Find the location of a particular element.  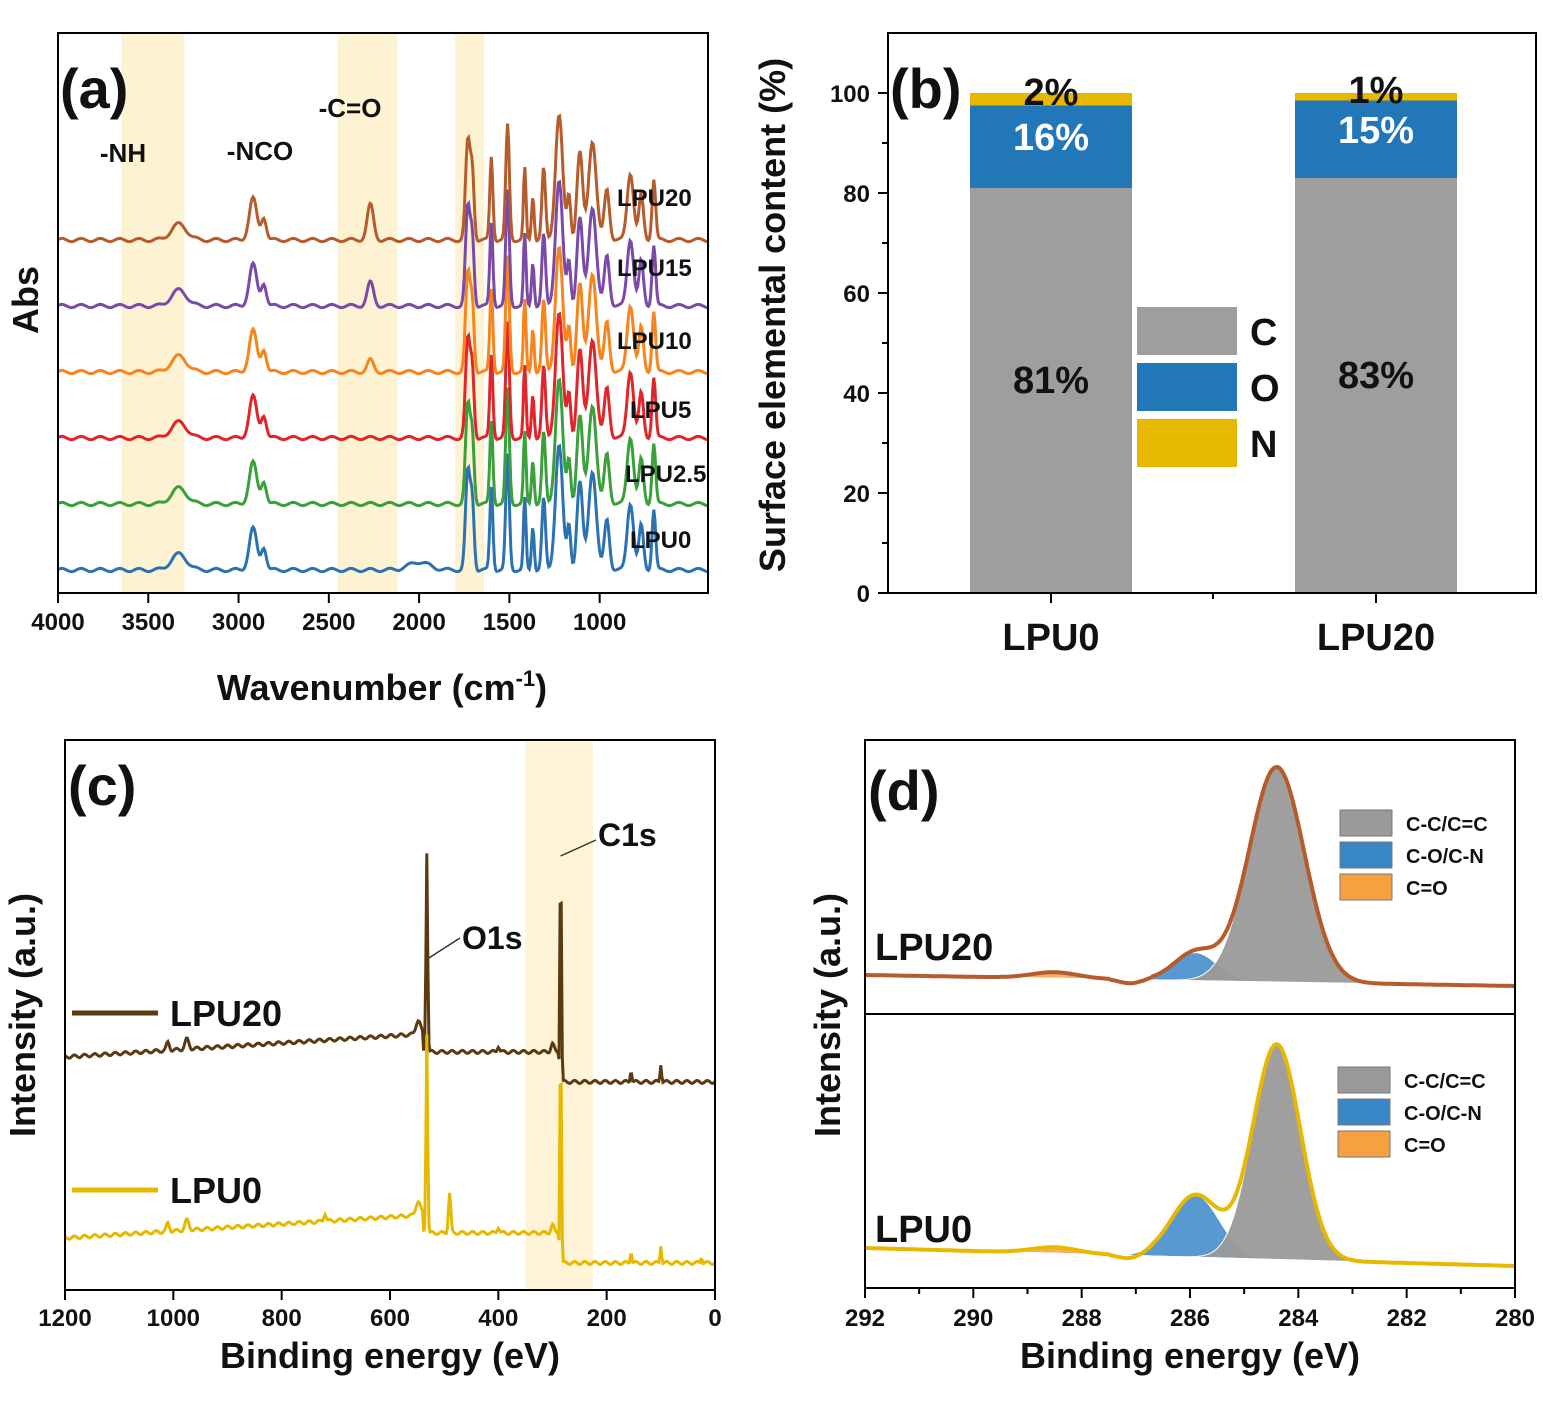

bar-value-label: 2% is located at coordinates (1051, 93).